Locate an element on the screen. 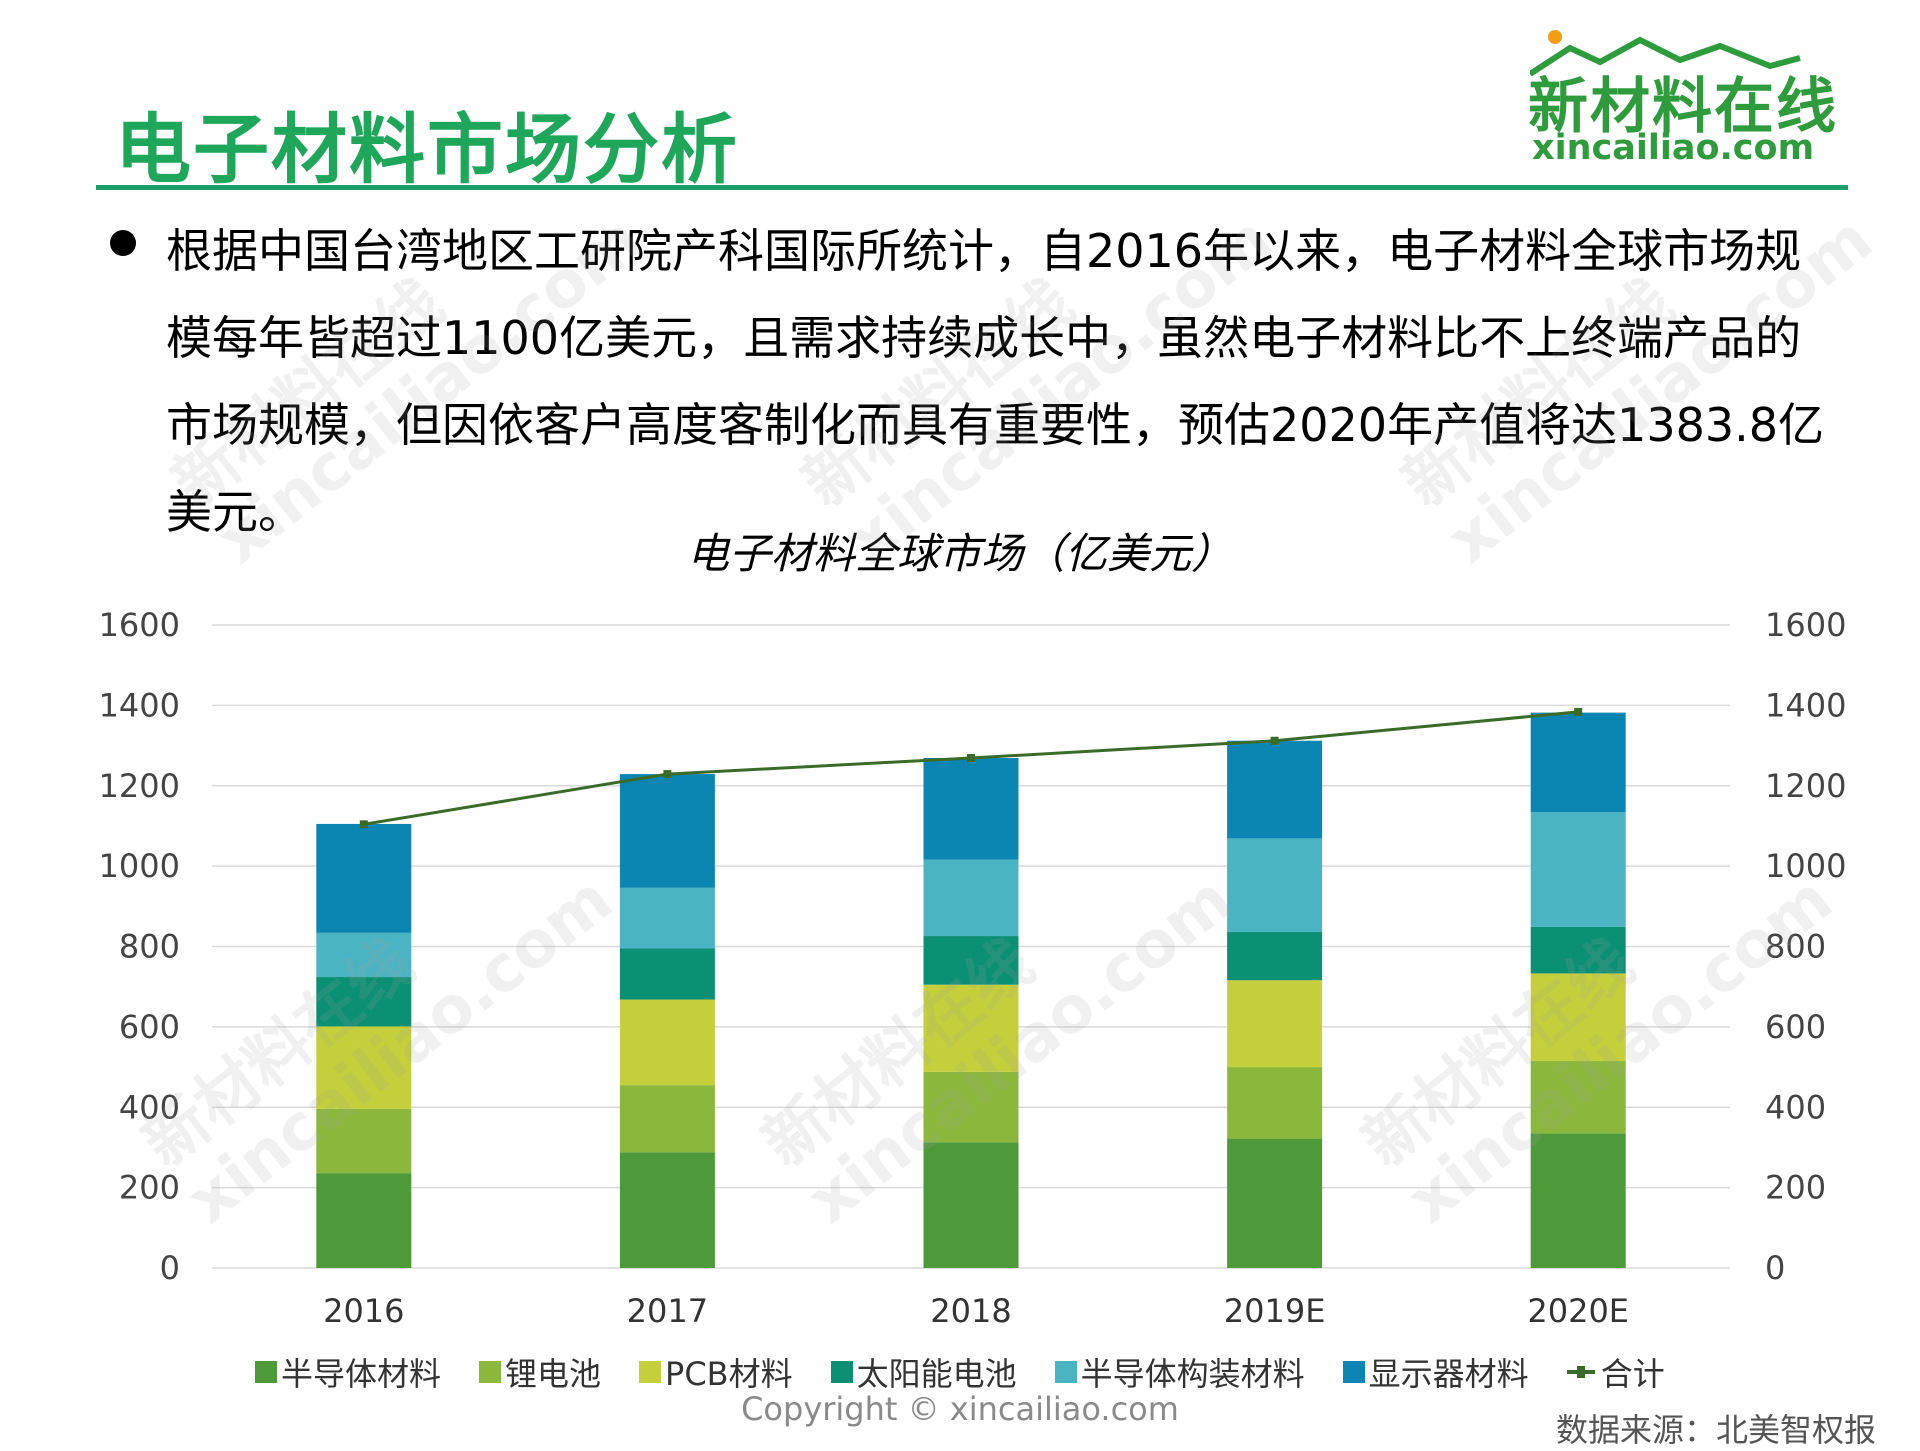 This screenshot has width=1920, height=1451. x-tick-label: 2017 is located at coordinates (667, 1311).